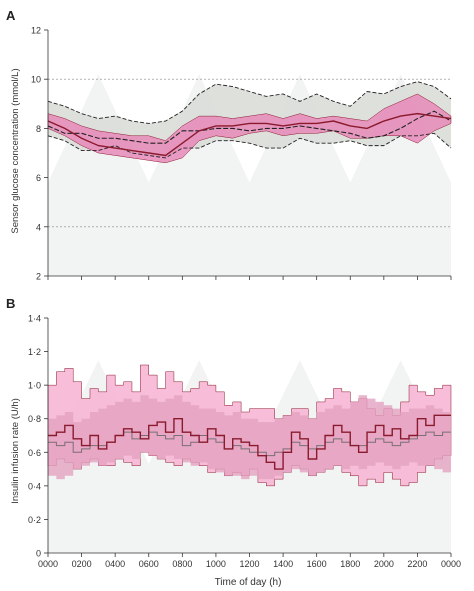  I want to click on median-a-line-b, so click(249, 442).